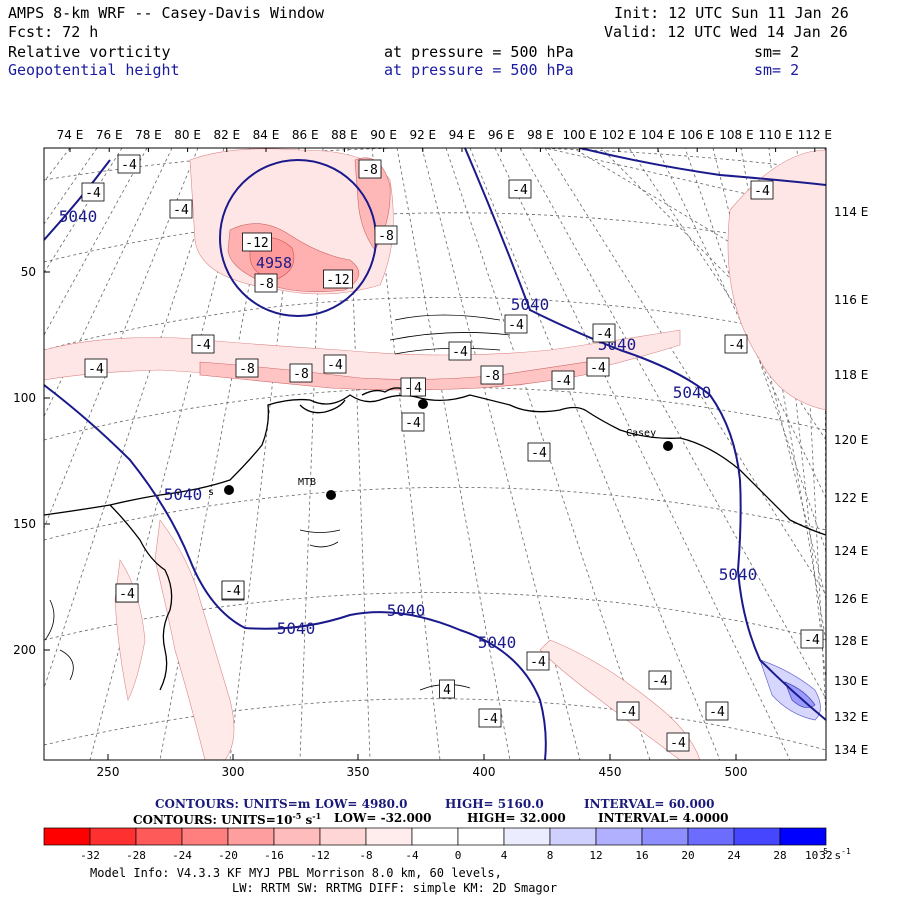  What do you see at coordinates (479, 70) in the screenshot?
I see `field2-level: at pressure = 500 hPa` at bounding box center [479, 70].